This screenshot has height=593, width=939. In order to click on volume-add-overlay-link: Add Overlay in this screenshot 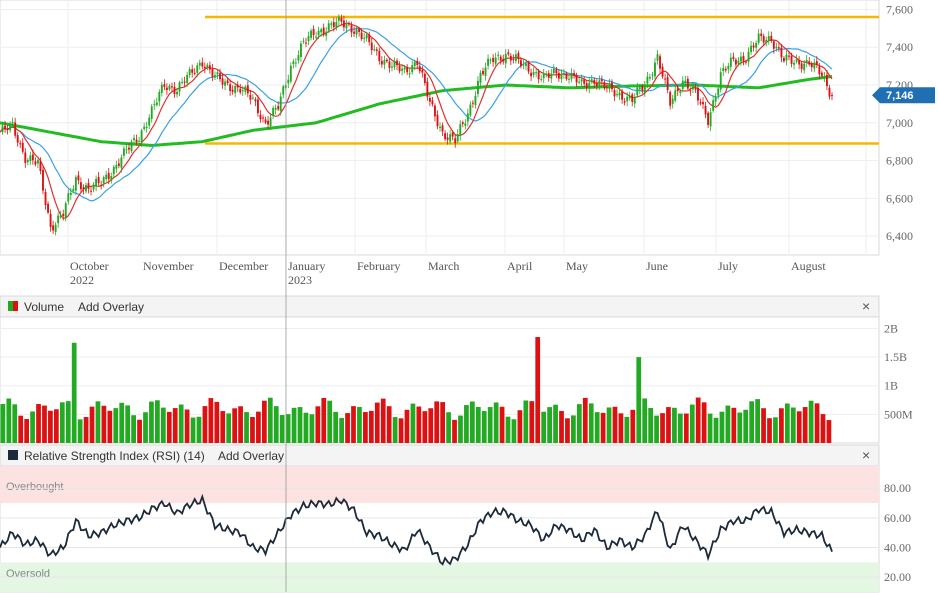, I will do `click(111, 307)`.